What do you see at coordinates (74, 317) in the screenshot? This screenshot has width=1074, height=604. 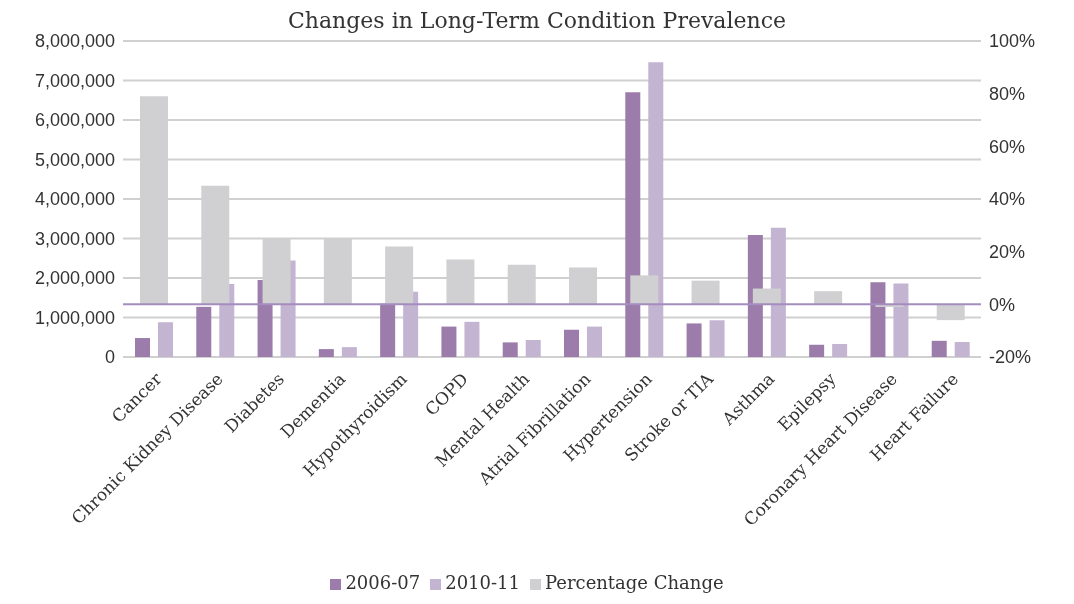 I see `y-tick-label: 1,000,000` at bounding box center [74, 317].